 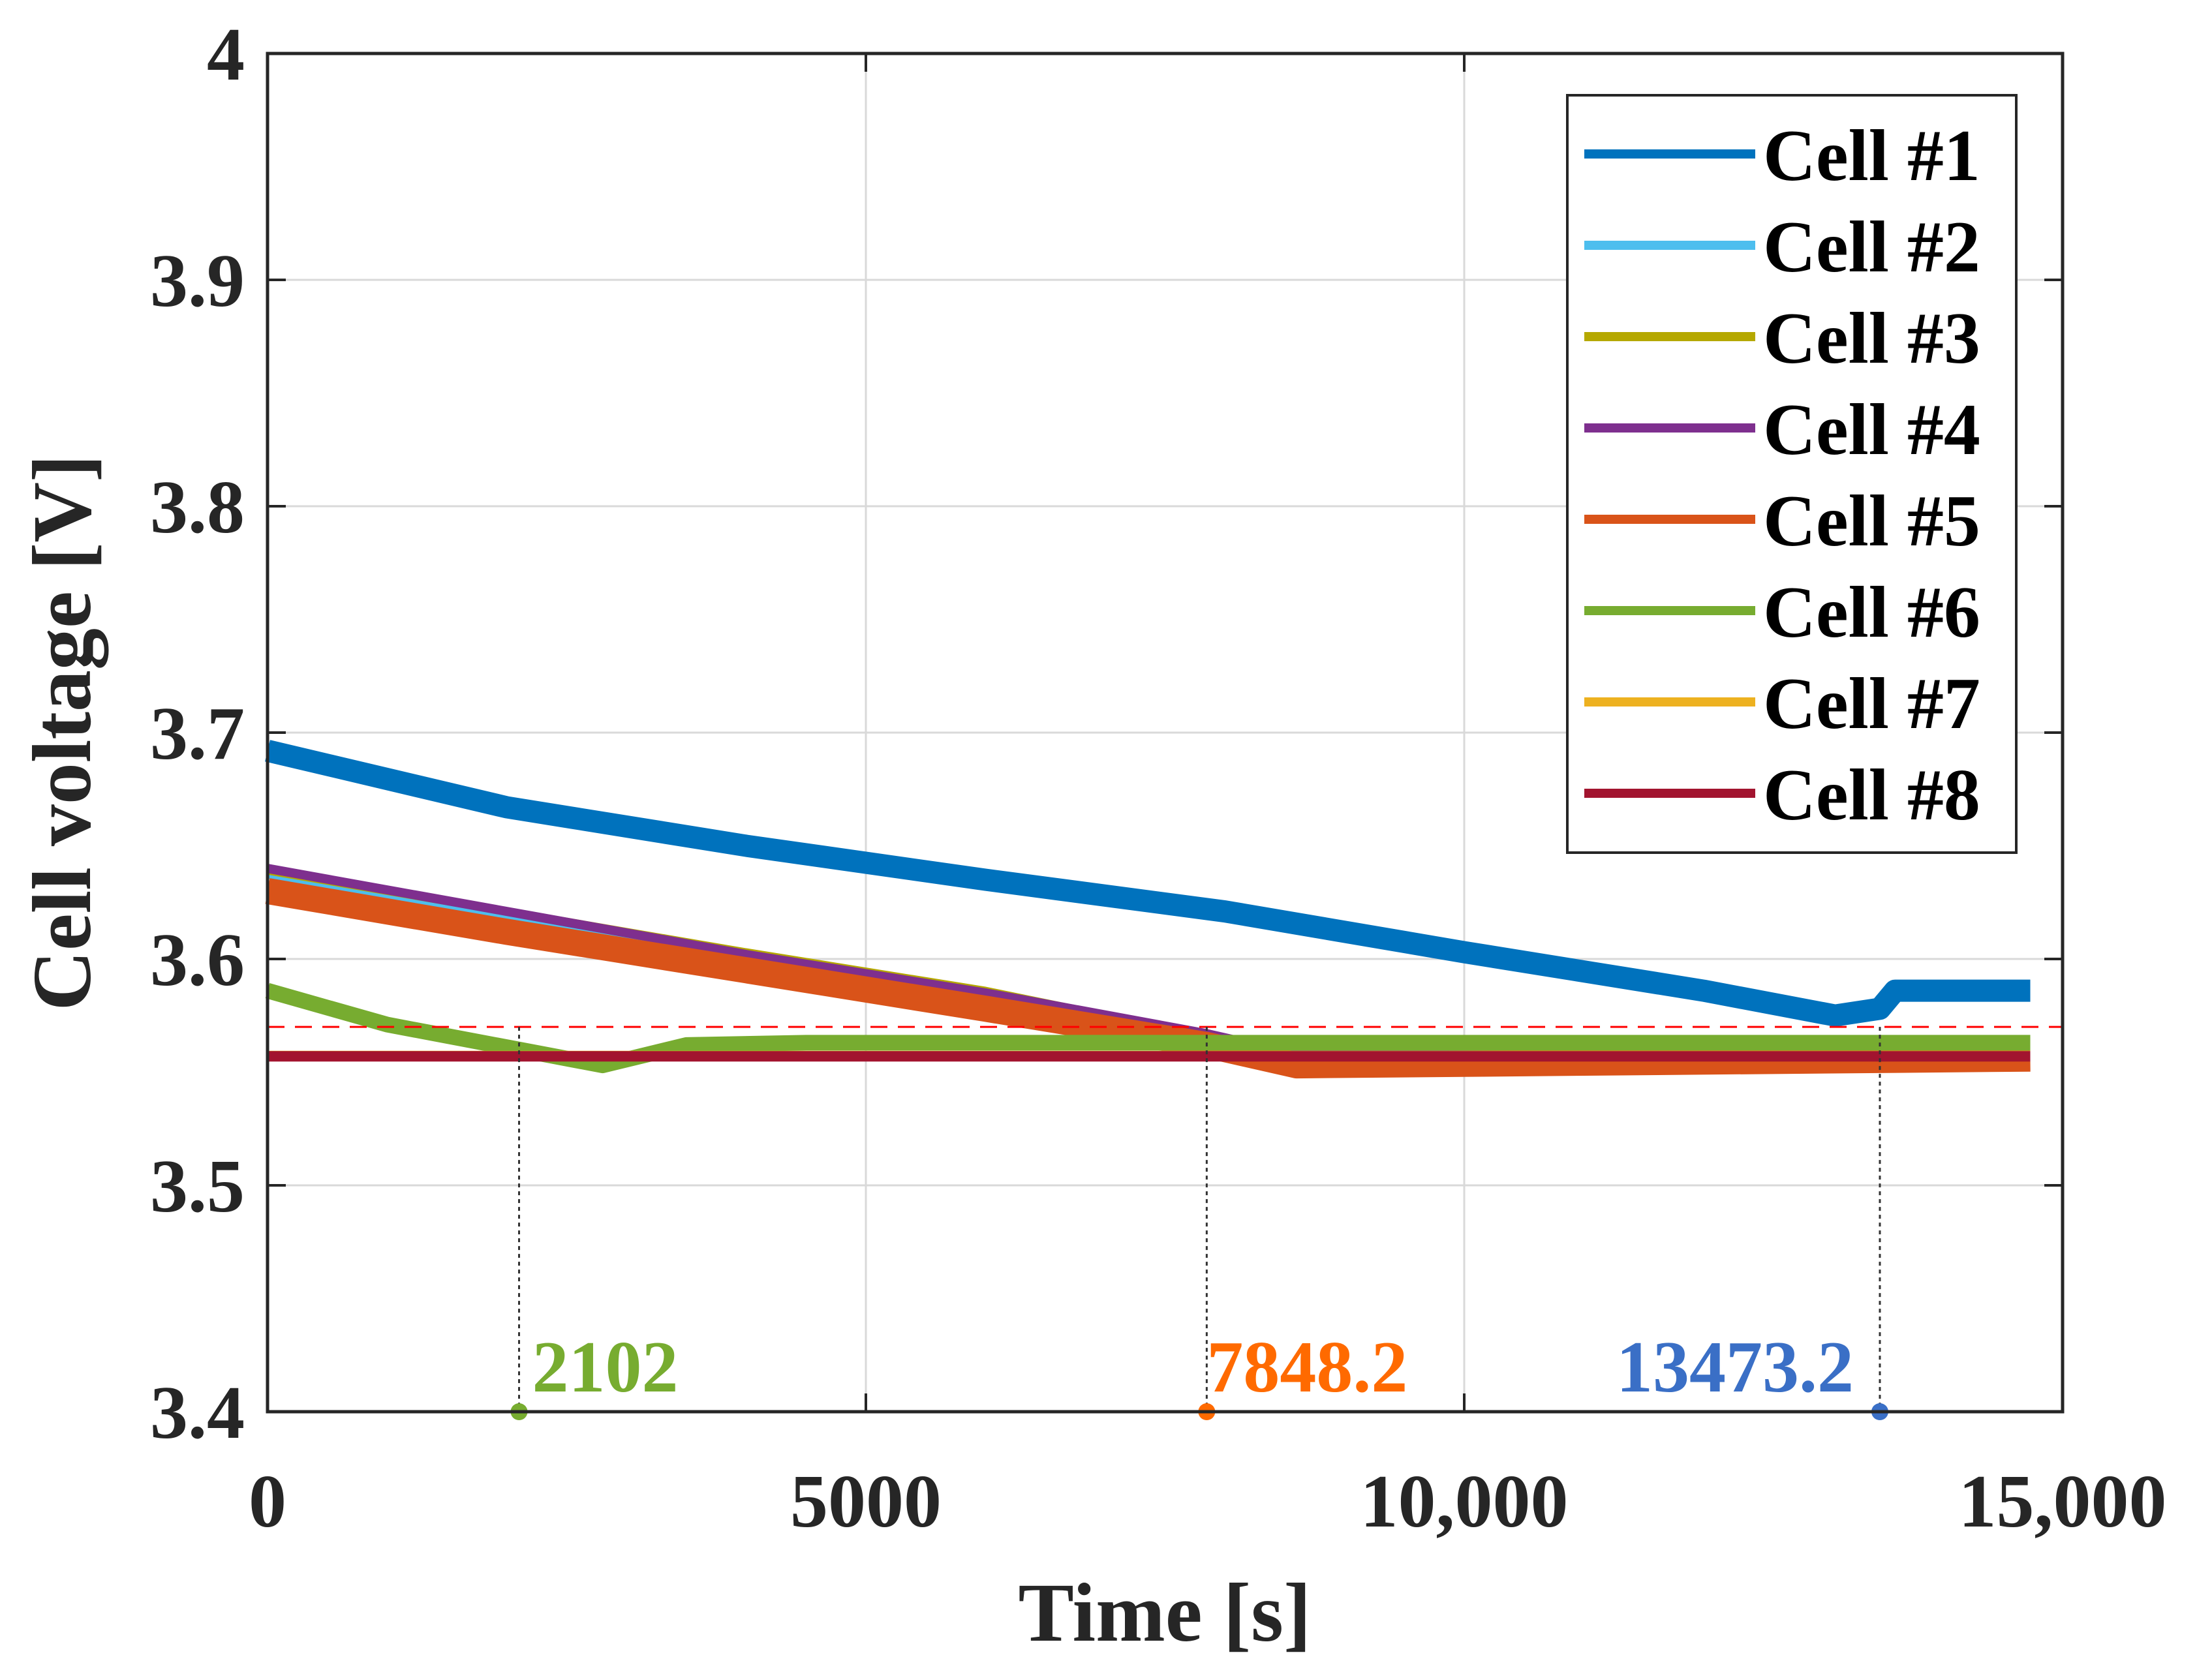 I want to click on annotation-layer: 2102 7848.2 13473.2, so click(x=1199, y=1223).